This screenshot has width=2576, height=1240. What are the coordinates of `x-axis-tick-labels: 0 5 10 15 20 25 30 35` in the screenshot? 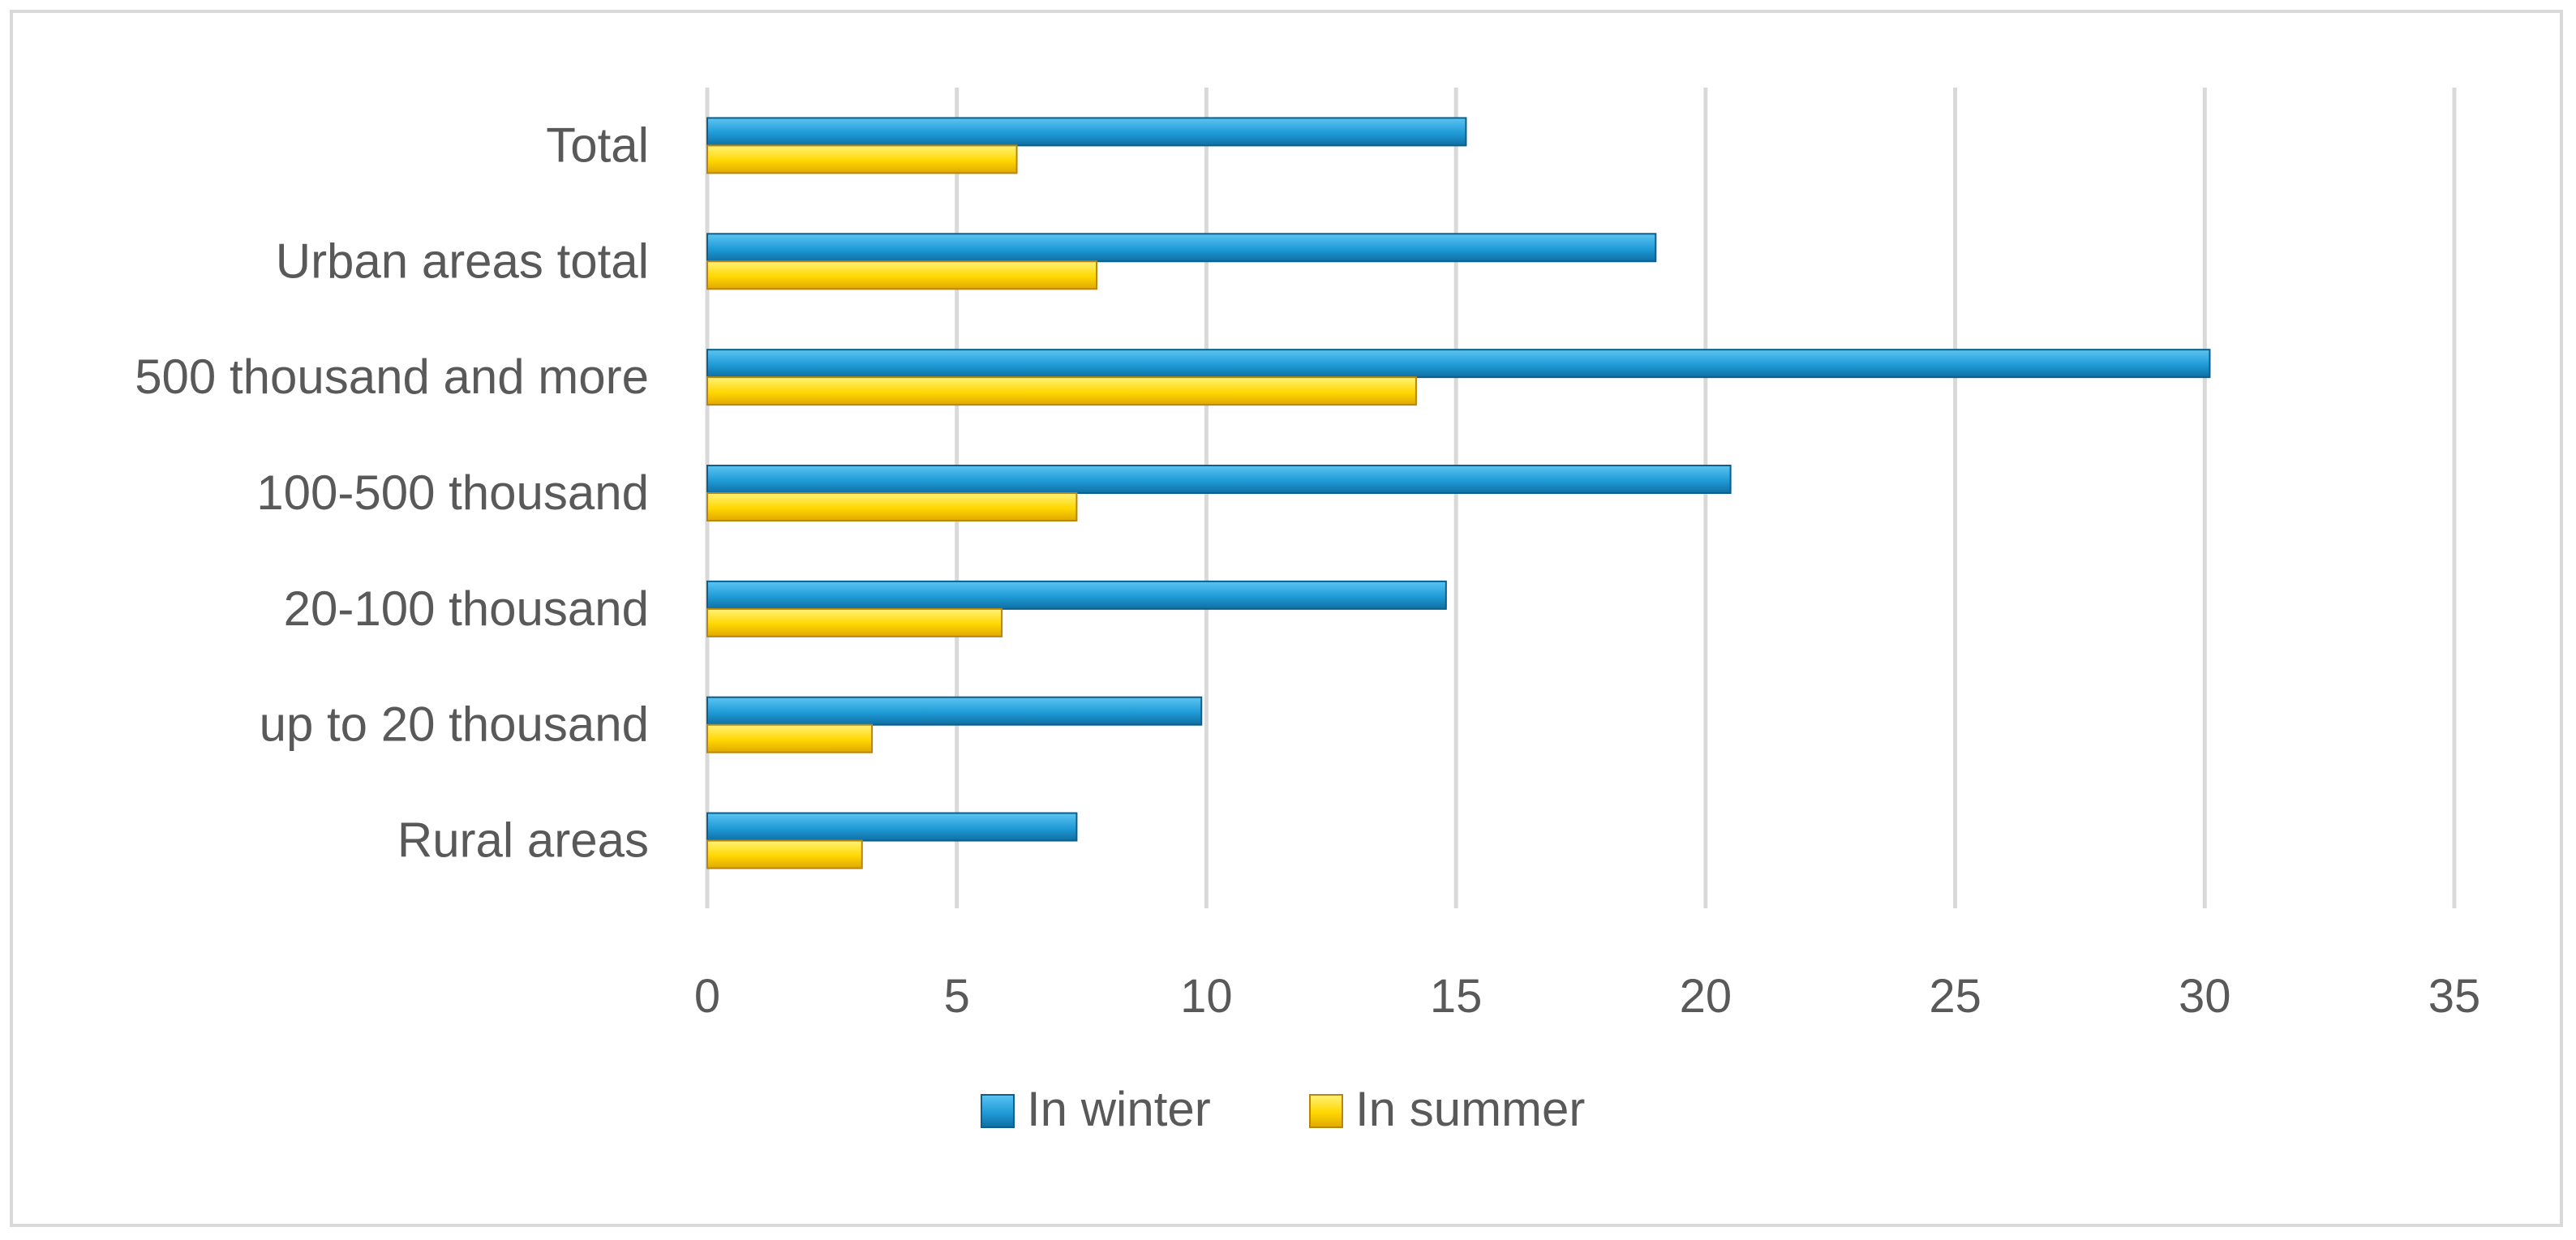 It's located at (1587, 997).